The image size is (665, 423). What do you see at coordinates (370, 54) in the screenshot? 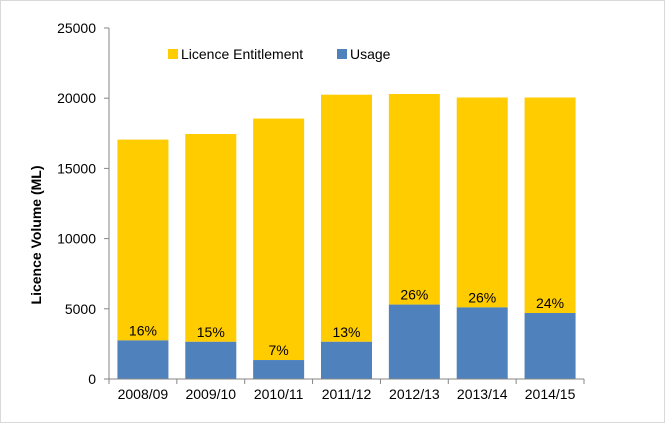
I see `legend-label-usage: Usage` at bounding box center [370, 54].